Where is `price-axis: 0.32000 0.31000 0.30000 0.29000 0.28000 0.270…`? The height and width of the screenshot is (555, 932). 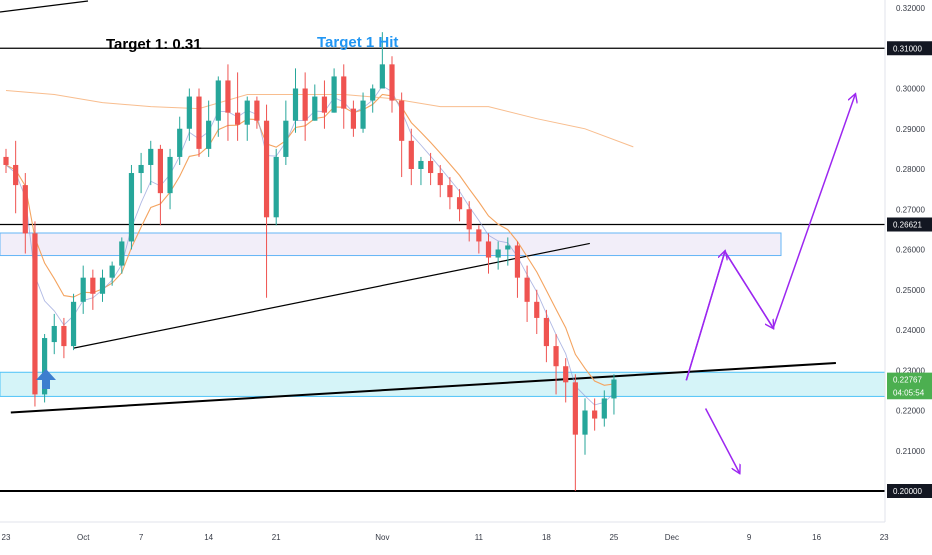
price-axis: 0.32000 0.31000 0.30000 0.29000 0.28000 0.270… is located at coordinates (908, 275).